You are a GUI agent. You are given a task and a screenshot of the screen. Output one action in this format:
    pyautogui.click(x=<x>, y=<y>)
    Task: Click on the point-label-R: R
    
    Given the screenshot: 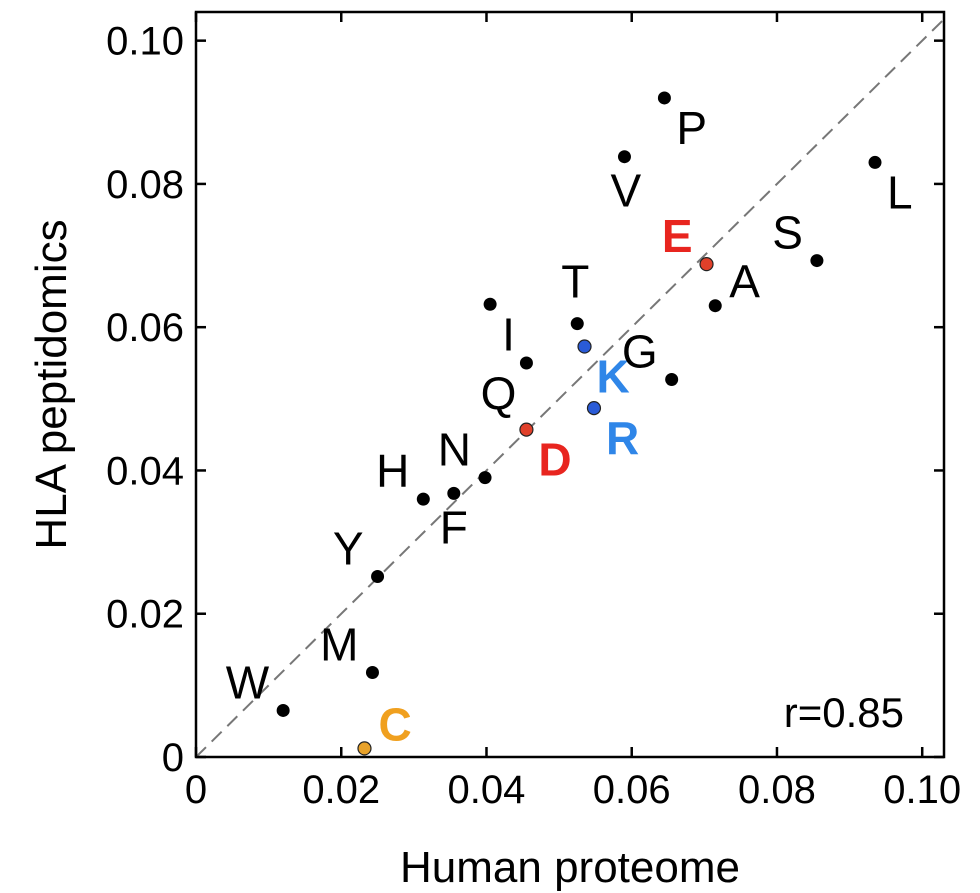 What is the action you would take?
    pyautogui.click(x=622, y=438)
    